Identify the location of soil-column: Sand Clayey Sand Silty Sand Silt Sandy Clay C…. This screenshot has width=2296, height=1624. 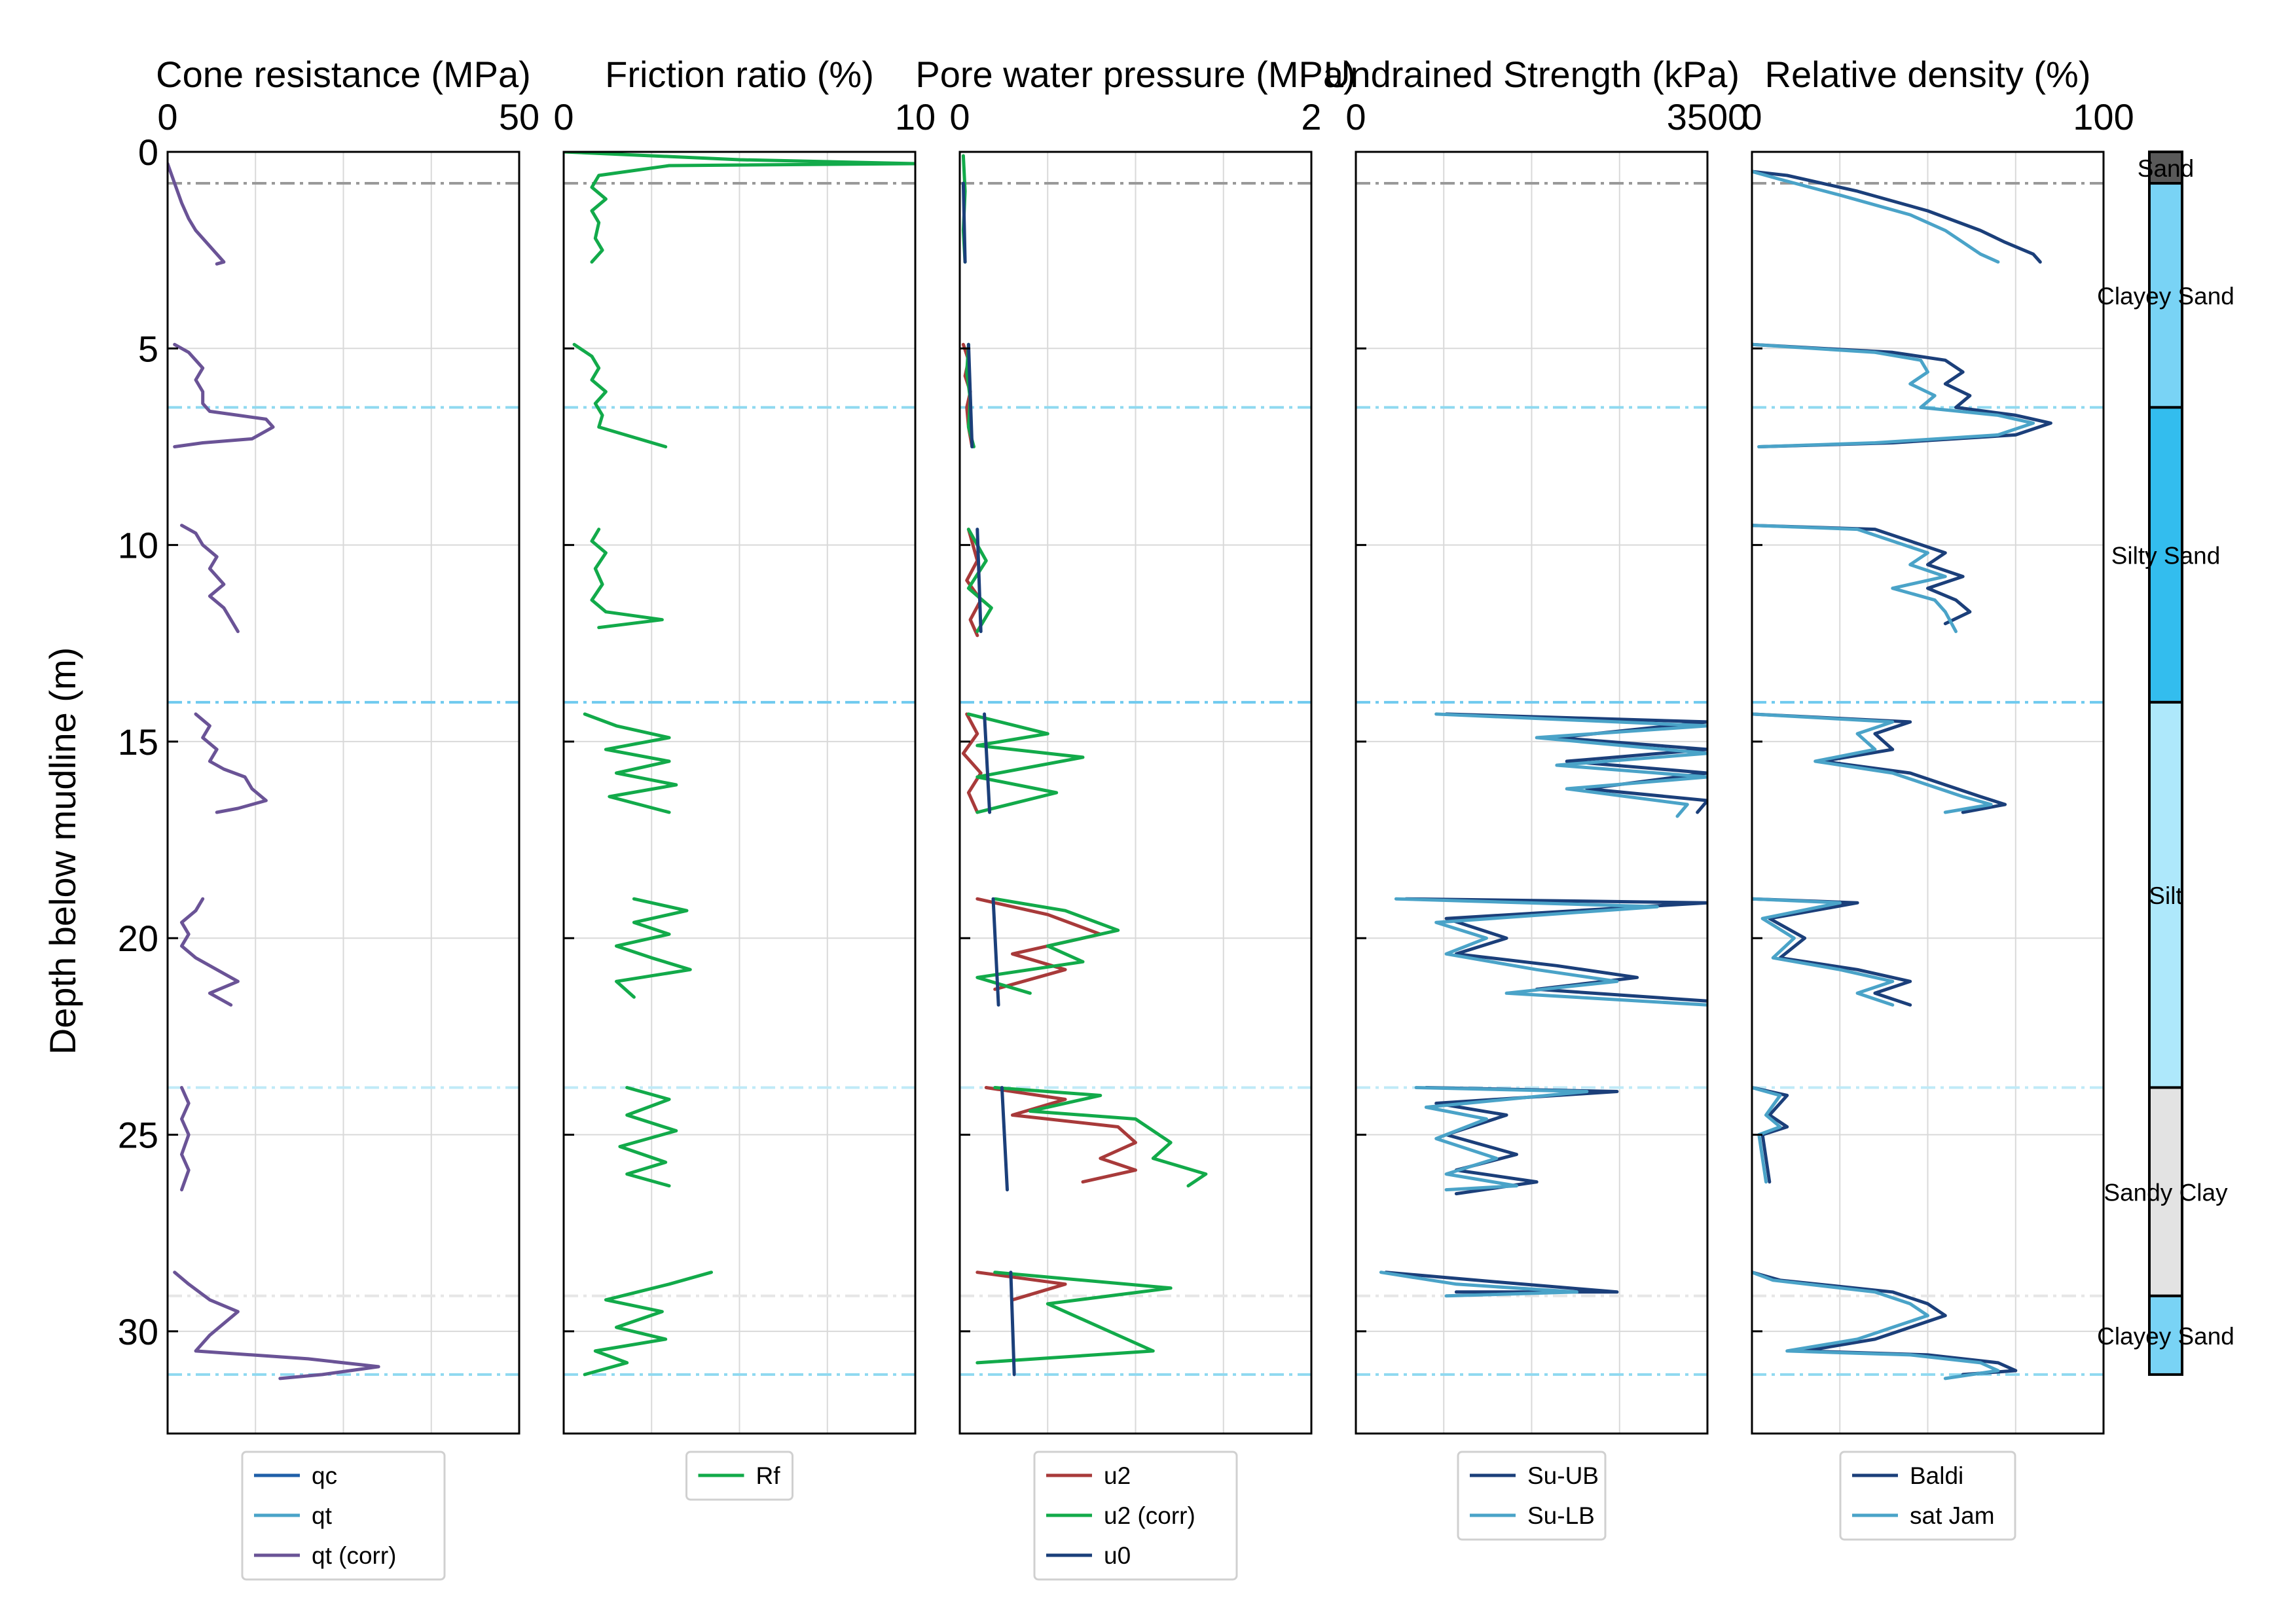
(2165, 763).